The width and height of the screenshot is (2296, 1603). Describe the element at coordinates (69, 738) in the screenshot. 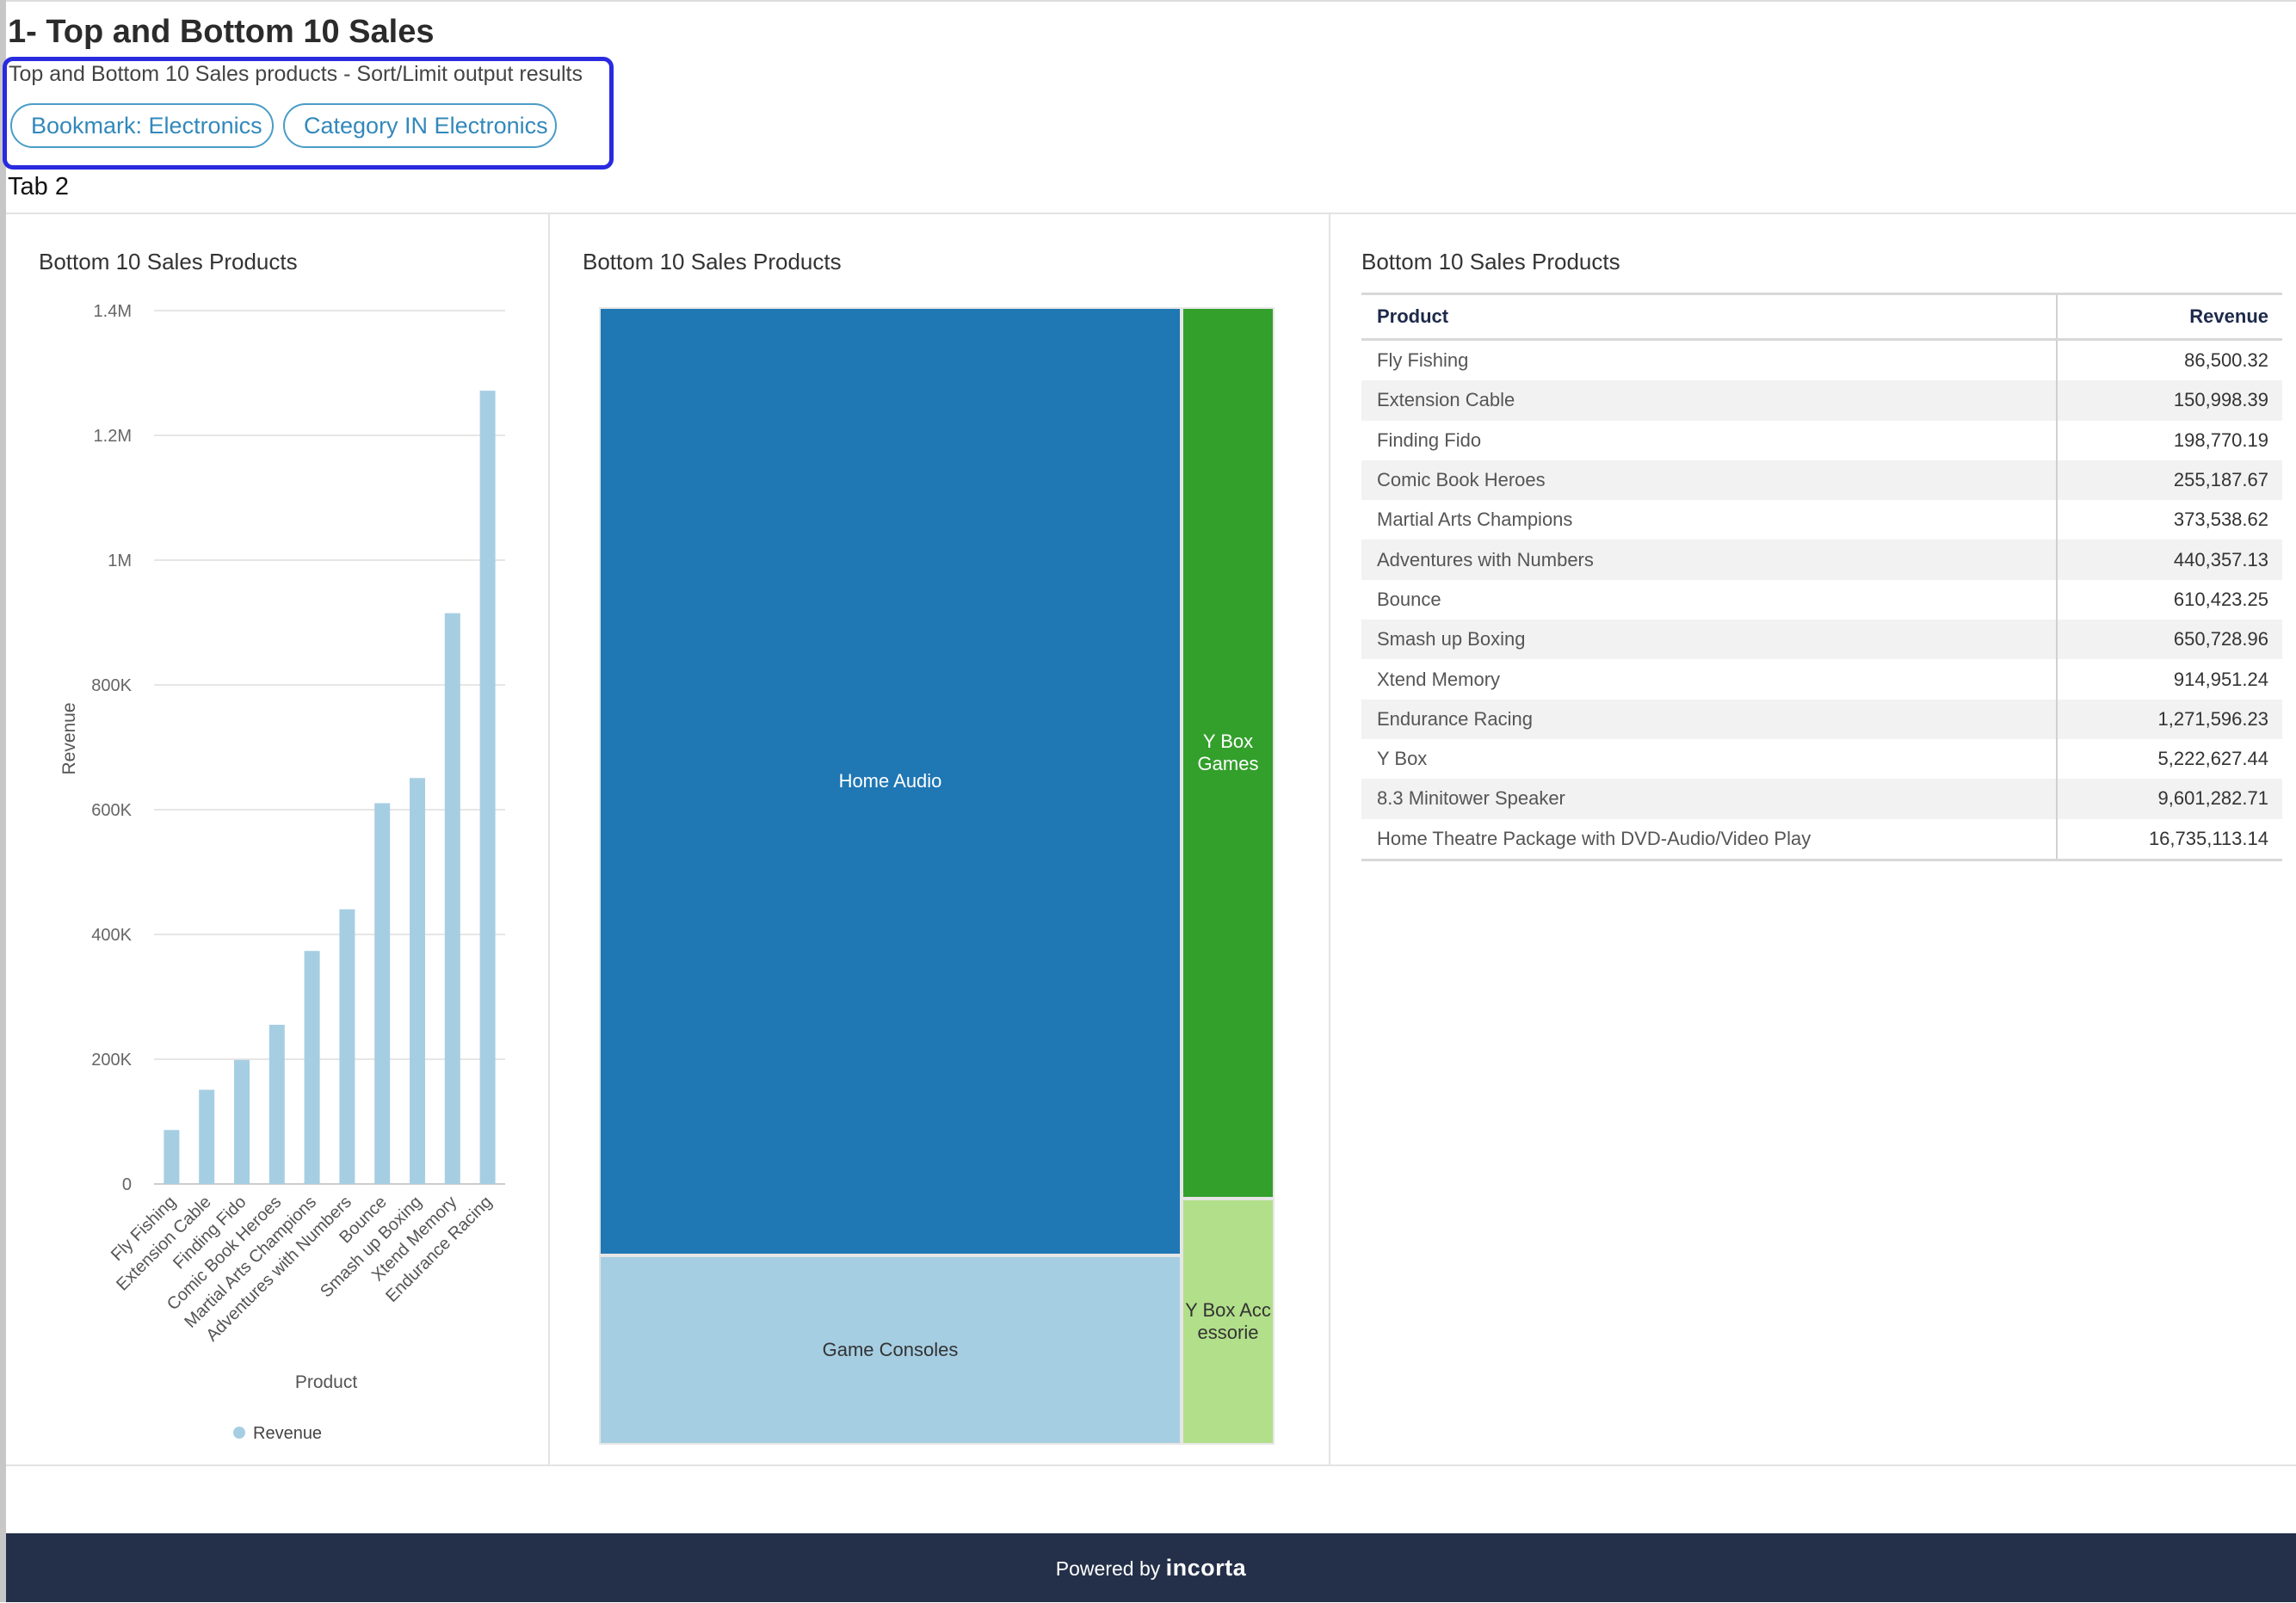

I see `y-axis-title: Revenue` at that location.